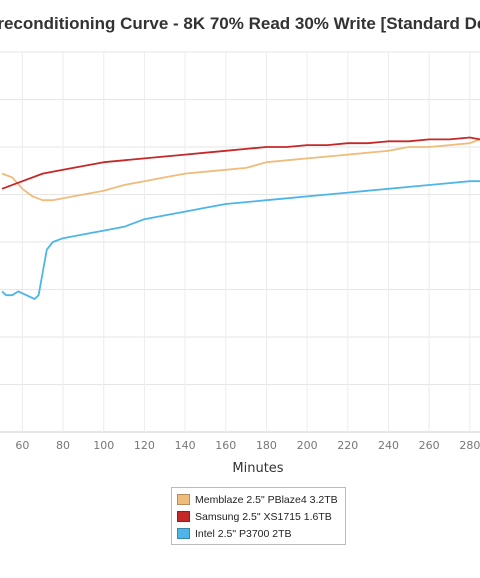  I want to click on legend-item: Memblaze 2.5" PBlaze4 3.2TB, so click(261, 499).